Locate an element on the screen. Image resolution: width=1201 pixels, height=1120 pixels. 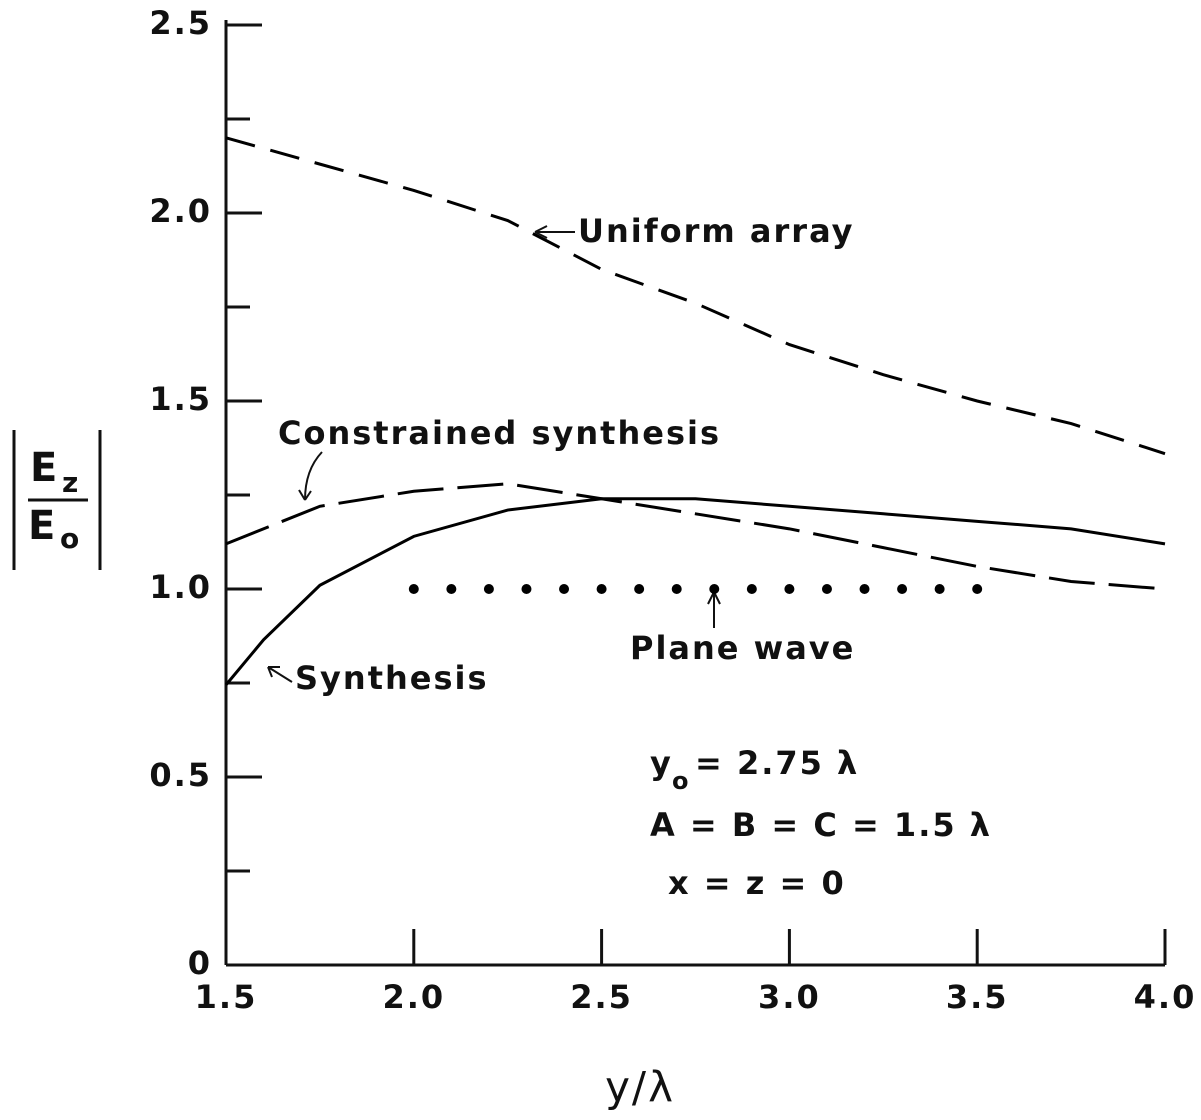
x-tick-label: 2.5 is located at coordinates (601, 997).